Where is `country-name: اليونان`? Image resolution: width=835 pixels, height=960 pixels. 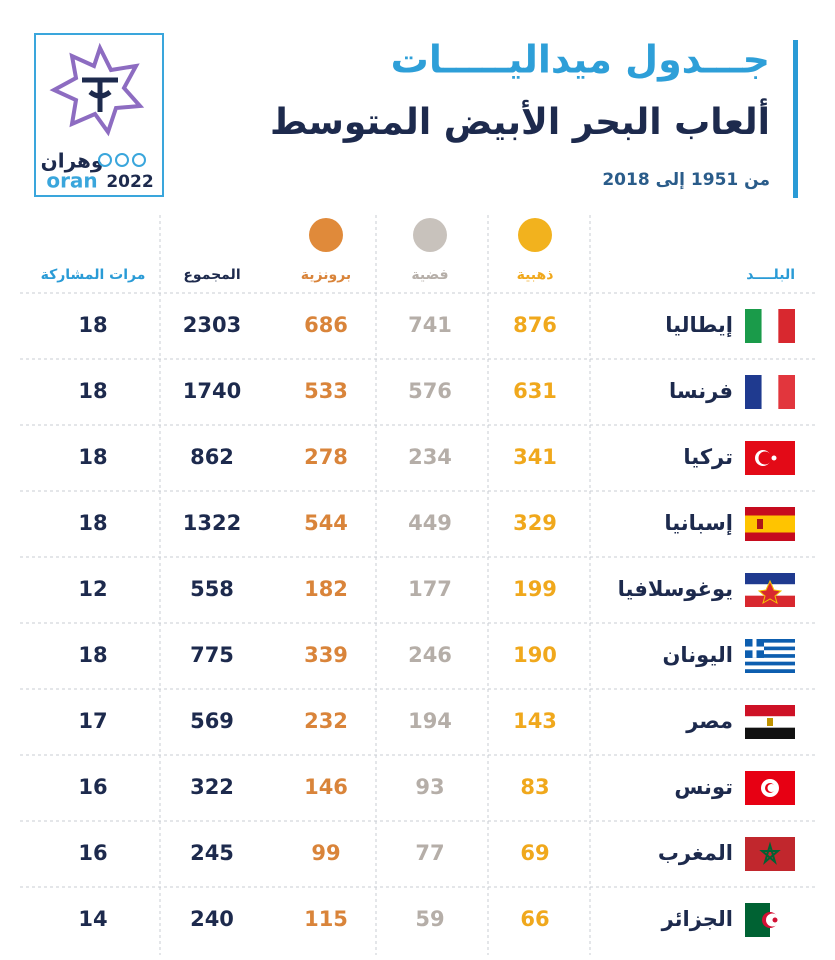
country-name: اليونان is located at coordinates (697, 655).